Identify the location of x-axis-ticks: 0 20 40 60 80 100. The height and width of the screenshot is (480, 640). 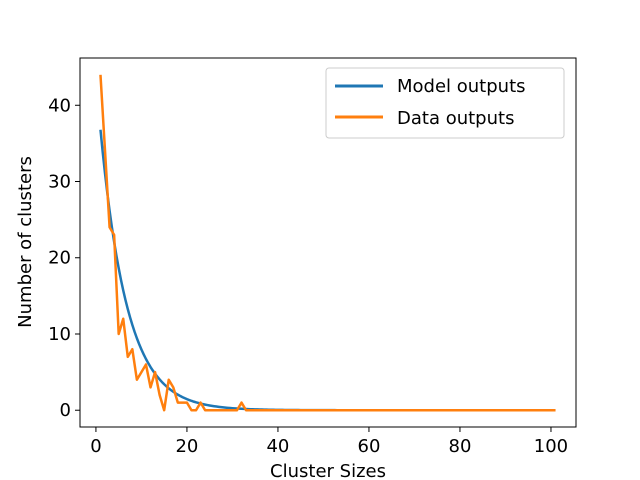
(329, 442).